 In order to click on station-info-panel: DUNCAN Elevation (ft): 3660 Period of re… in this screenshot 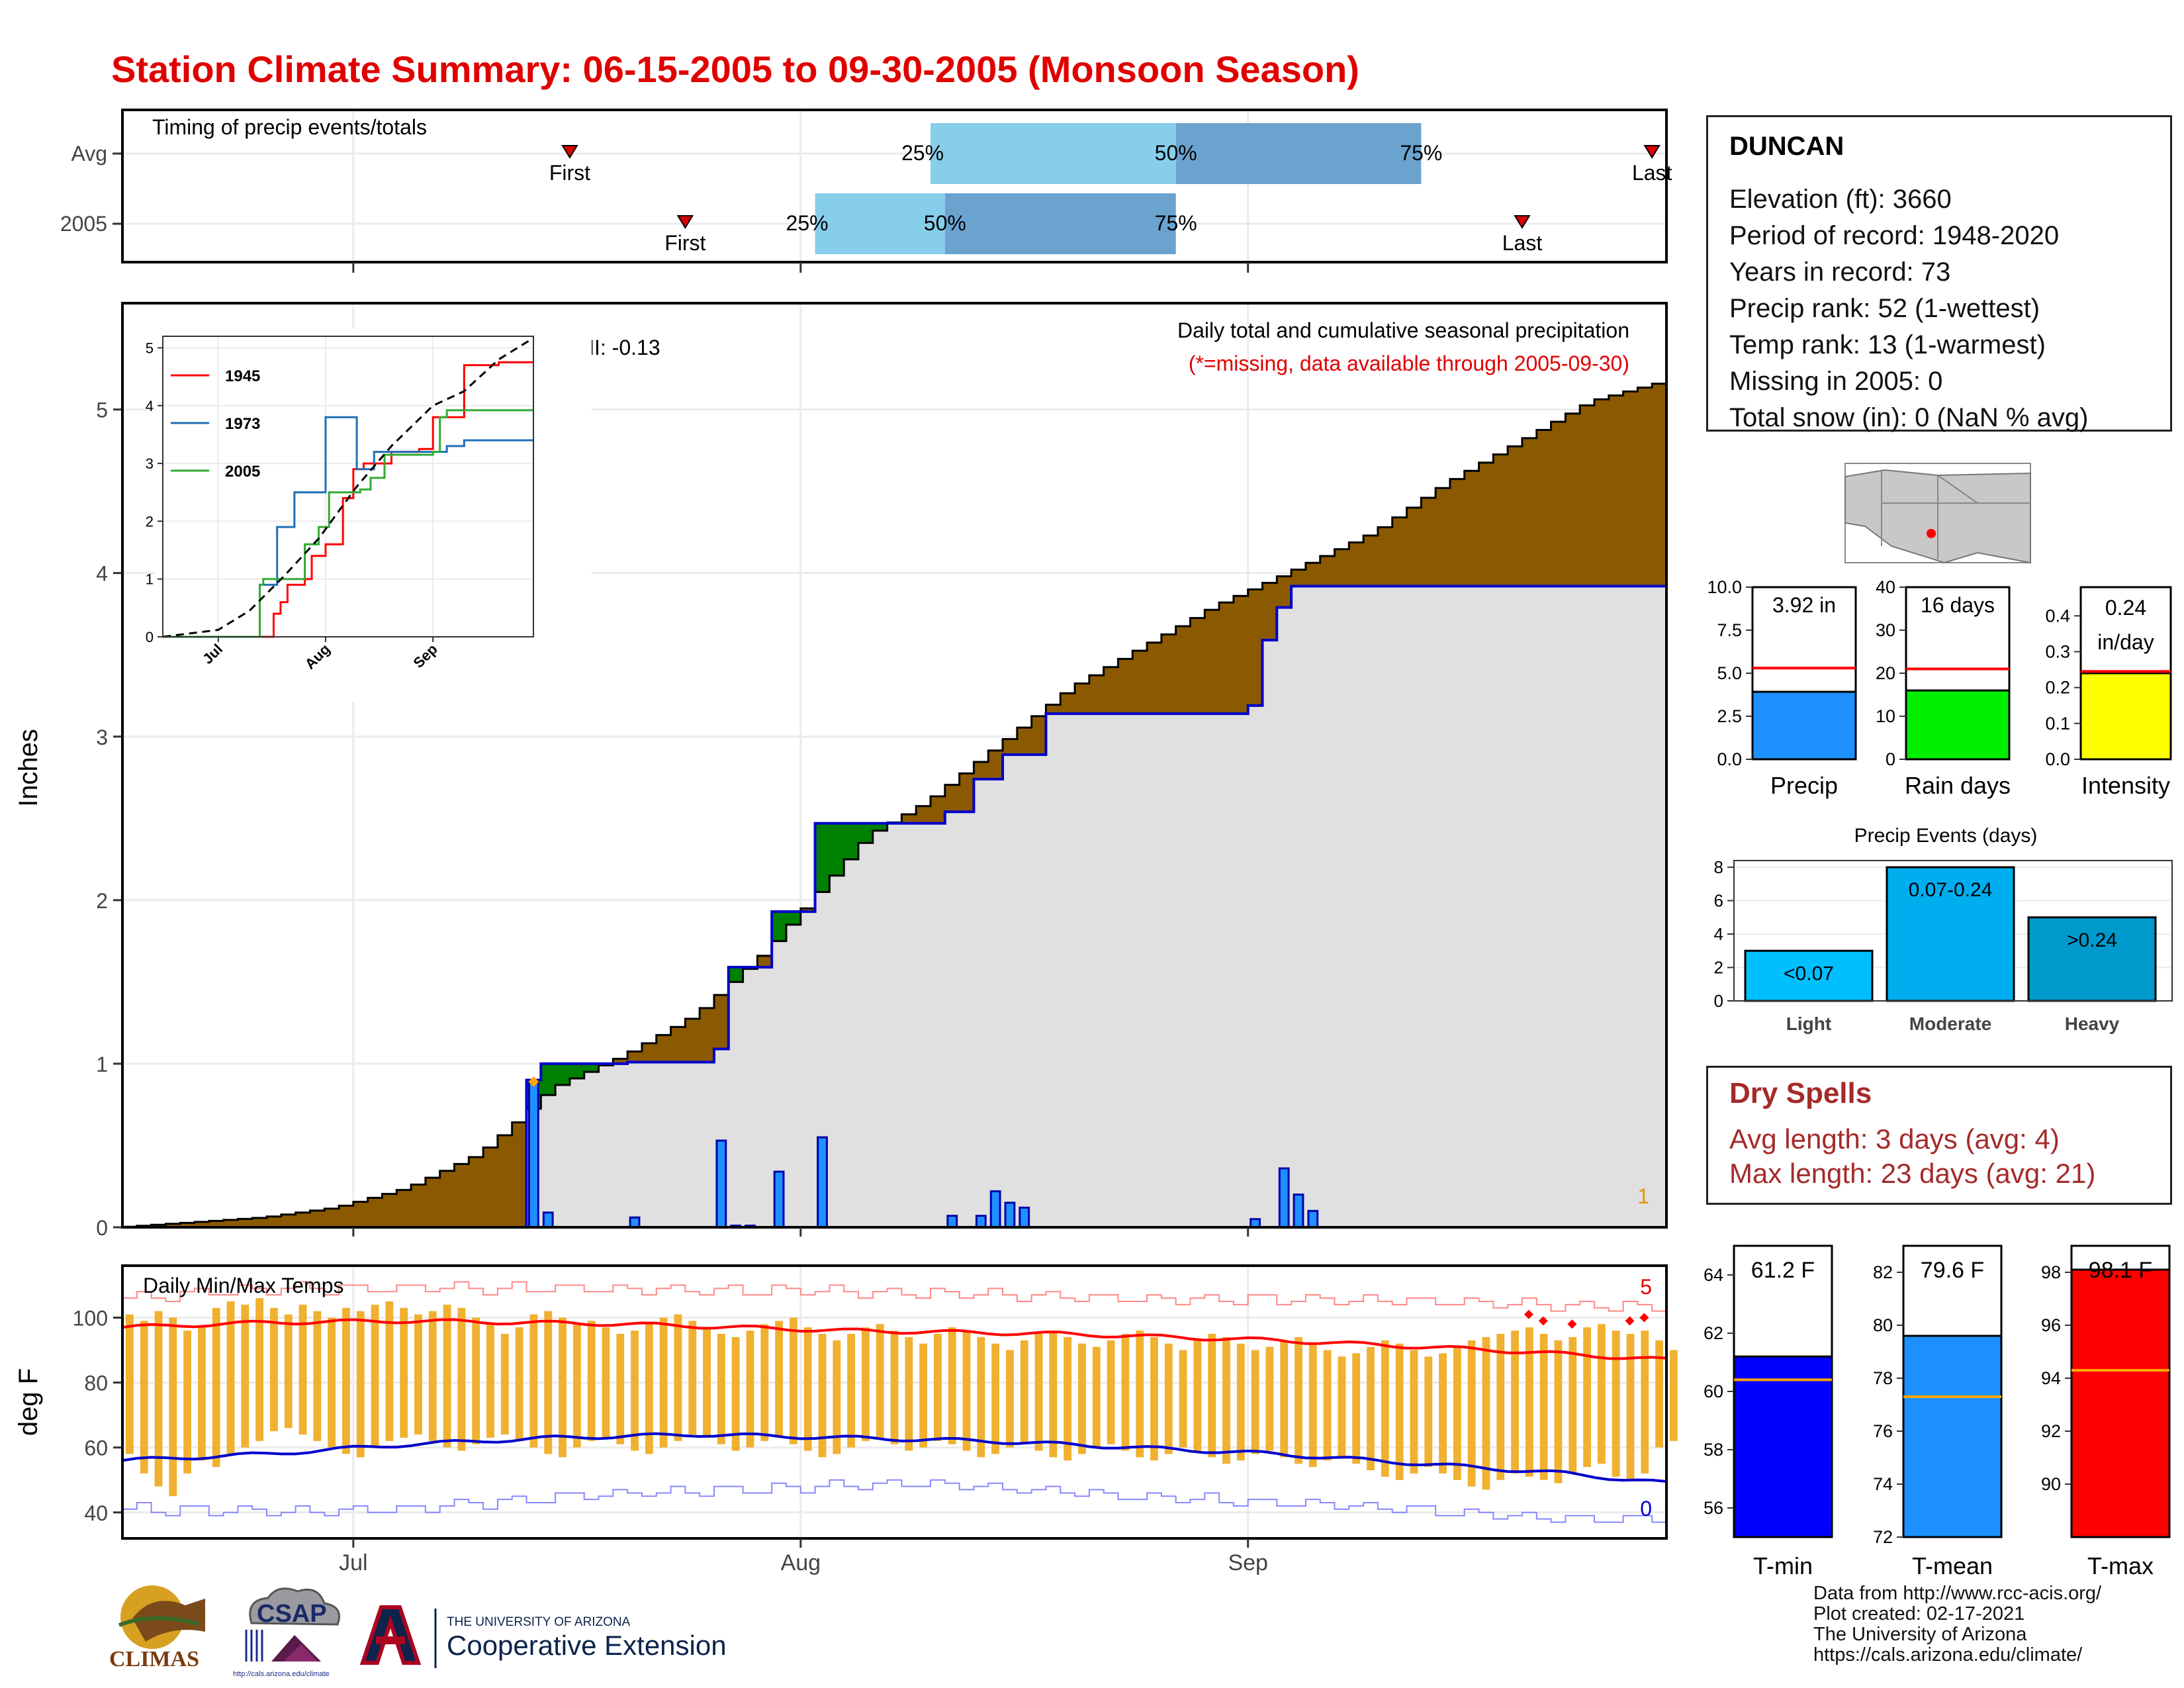, I will do `click(1939, 273)`.